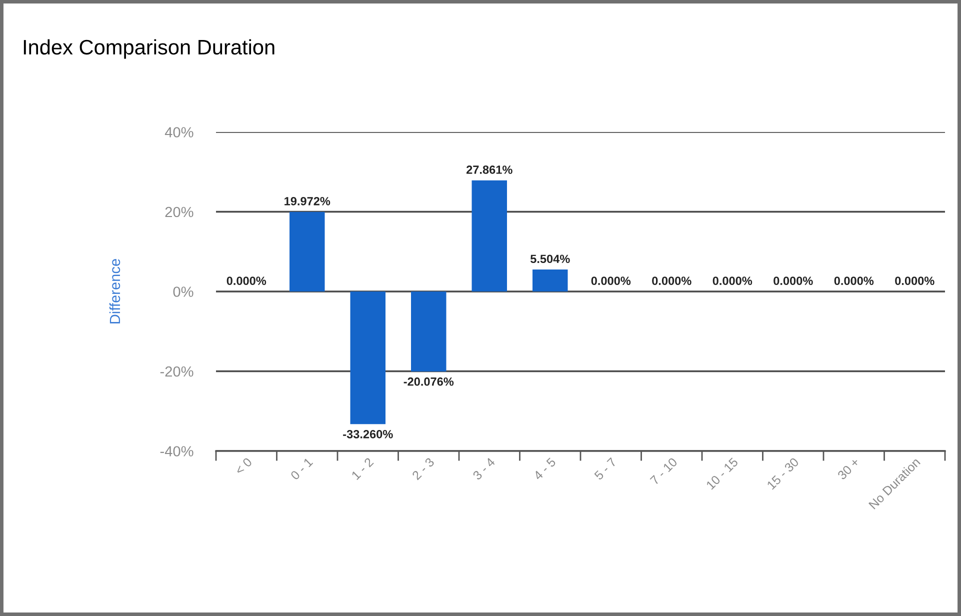 The width and height of the screenshot is (961, 616). Describe the element at coordinates (368, 434) in the screenshot. I see `data-label: -33.260%` at that location.